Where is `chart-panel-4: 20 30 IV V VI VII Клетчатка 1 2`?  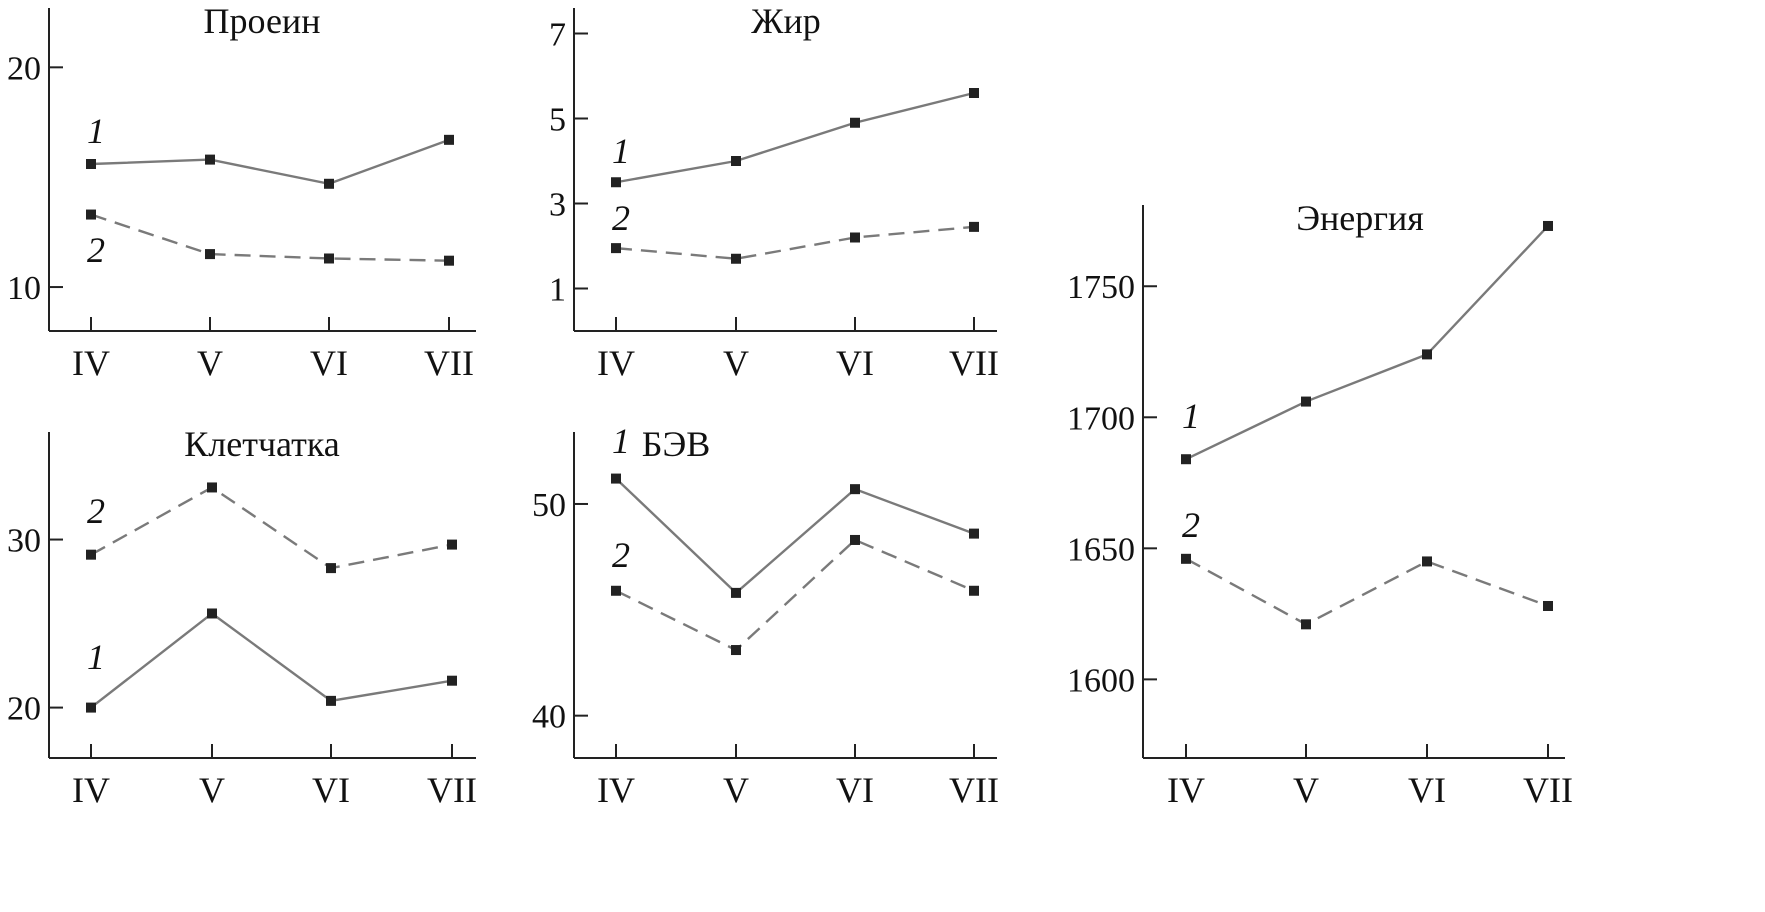 chart-panel-4: 20 30 IV V VI VII Клетчатка 1 2 is located at coordinates (242, 617).